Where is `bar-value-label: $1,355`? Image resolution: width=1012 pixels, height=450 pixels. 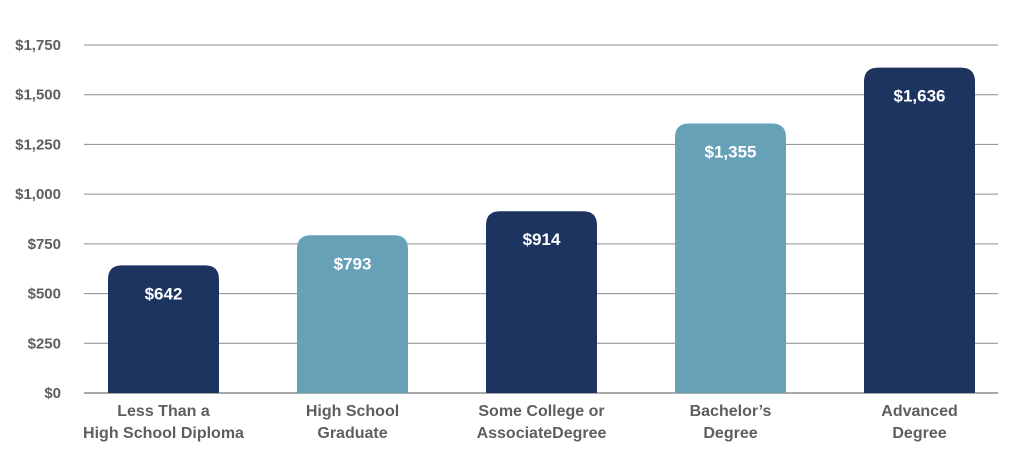
bar-value-label: $1,355 is located at coordinates (731, 152).